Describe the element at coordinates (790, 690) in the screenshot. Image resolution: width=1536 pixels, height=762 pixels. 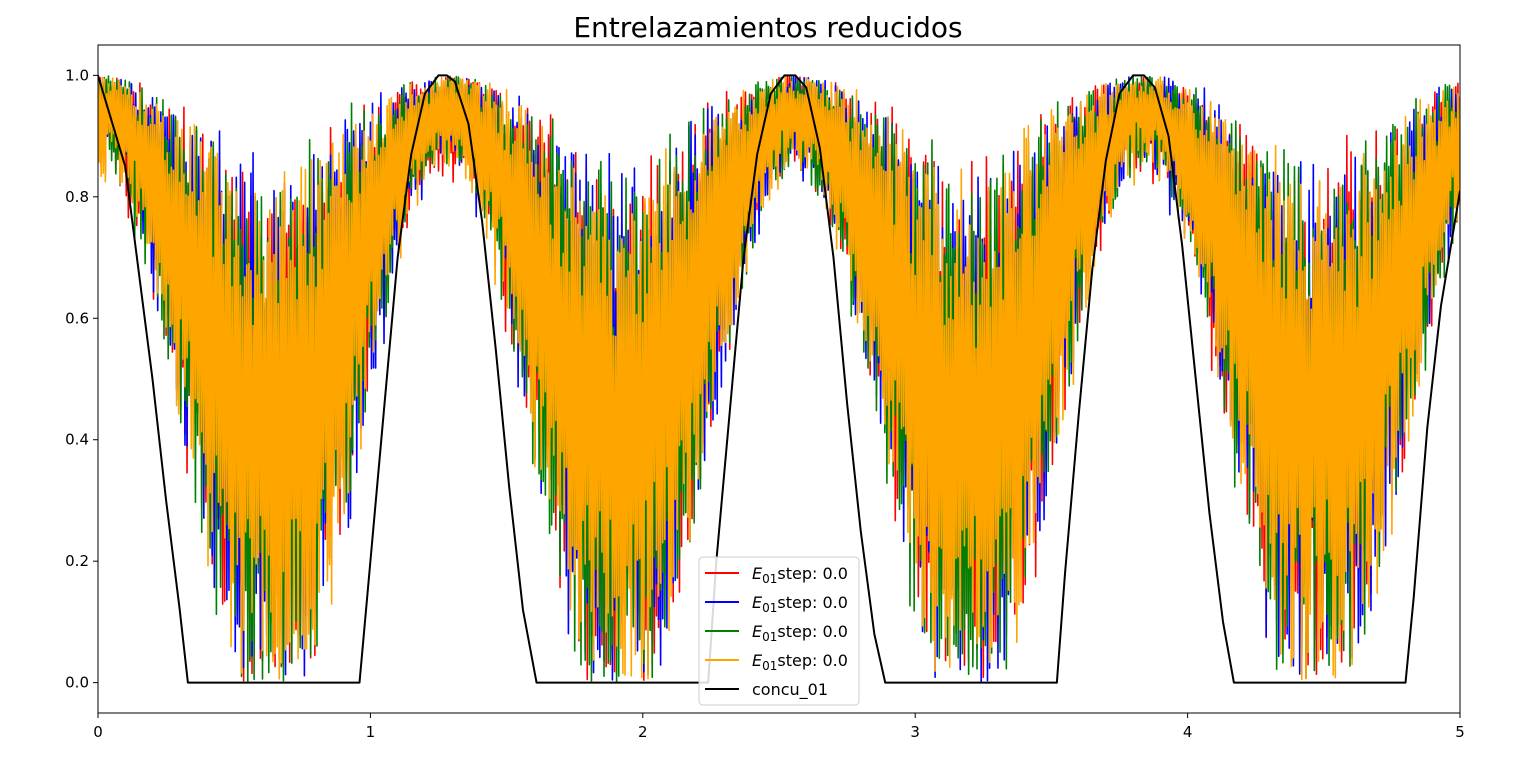
I see `legend-label-5: concu_01` at that location.